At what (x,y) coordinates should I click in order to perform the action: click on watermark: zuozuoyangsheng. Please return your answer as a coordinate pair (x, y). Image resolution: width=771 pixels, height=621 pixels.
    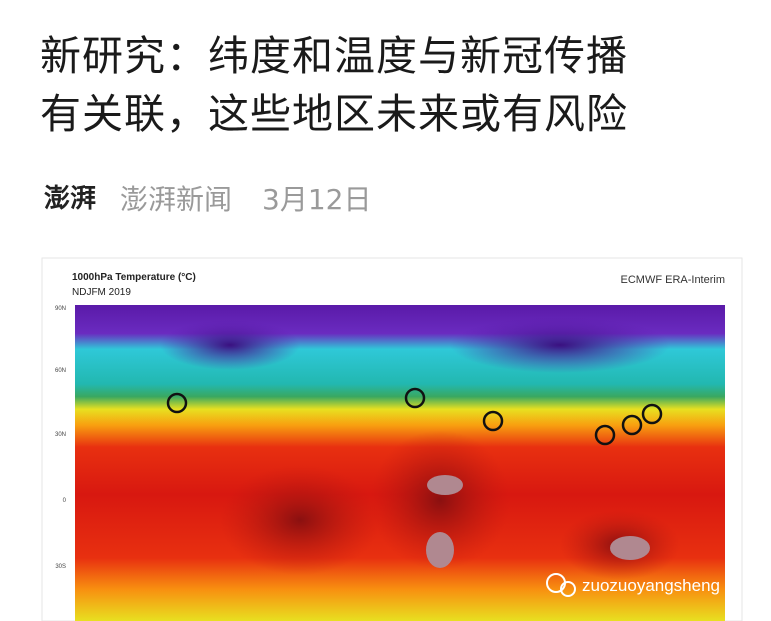
    Looking at the image, I should click on (633, 585).